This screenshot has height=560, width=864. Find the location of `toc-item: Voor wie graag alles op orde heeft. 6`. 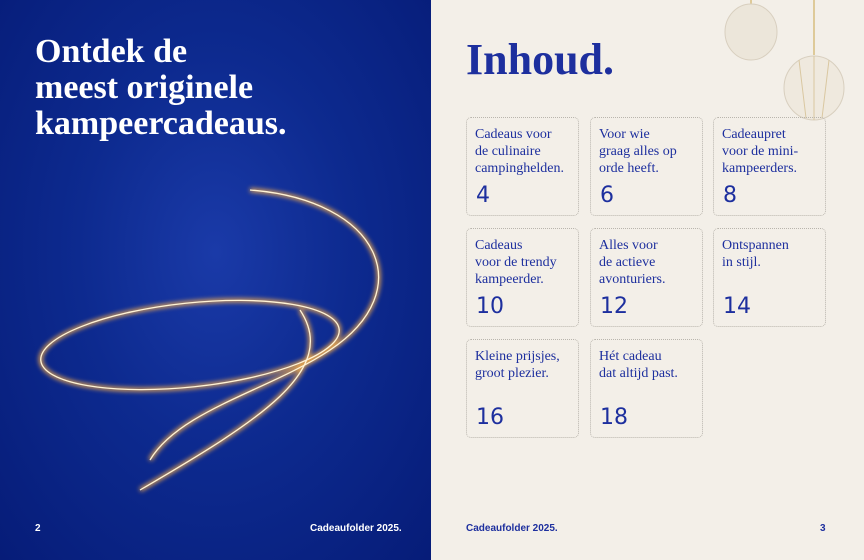

toc-item: Voor wie graag alles op orde heeft. 6 is located at coordinates (646, 166).